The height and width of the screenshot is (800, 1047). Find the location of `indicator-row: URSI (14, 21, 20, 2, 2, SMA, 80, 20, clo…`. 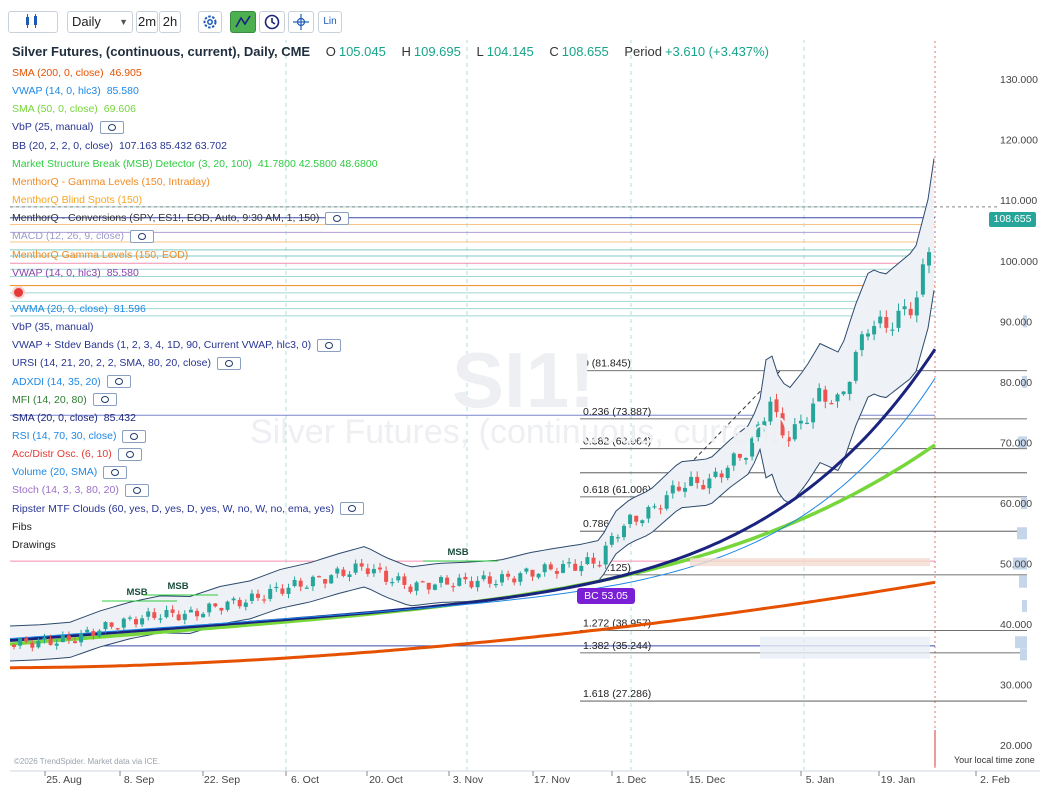

indicator-row: URSI (14, 21, 20, 2, 2, SMA, 80, 20, clo… is located at coordinates (127, 363).